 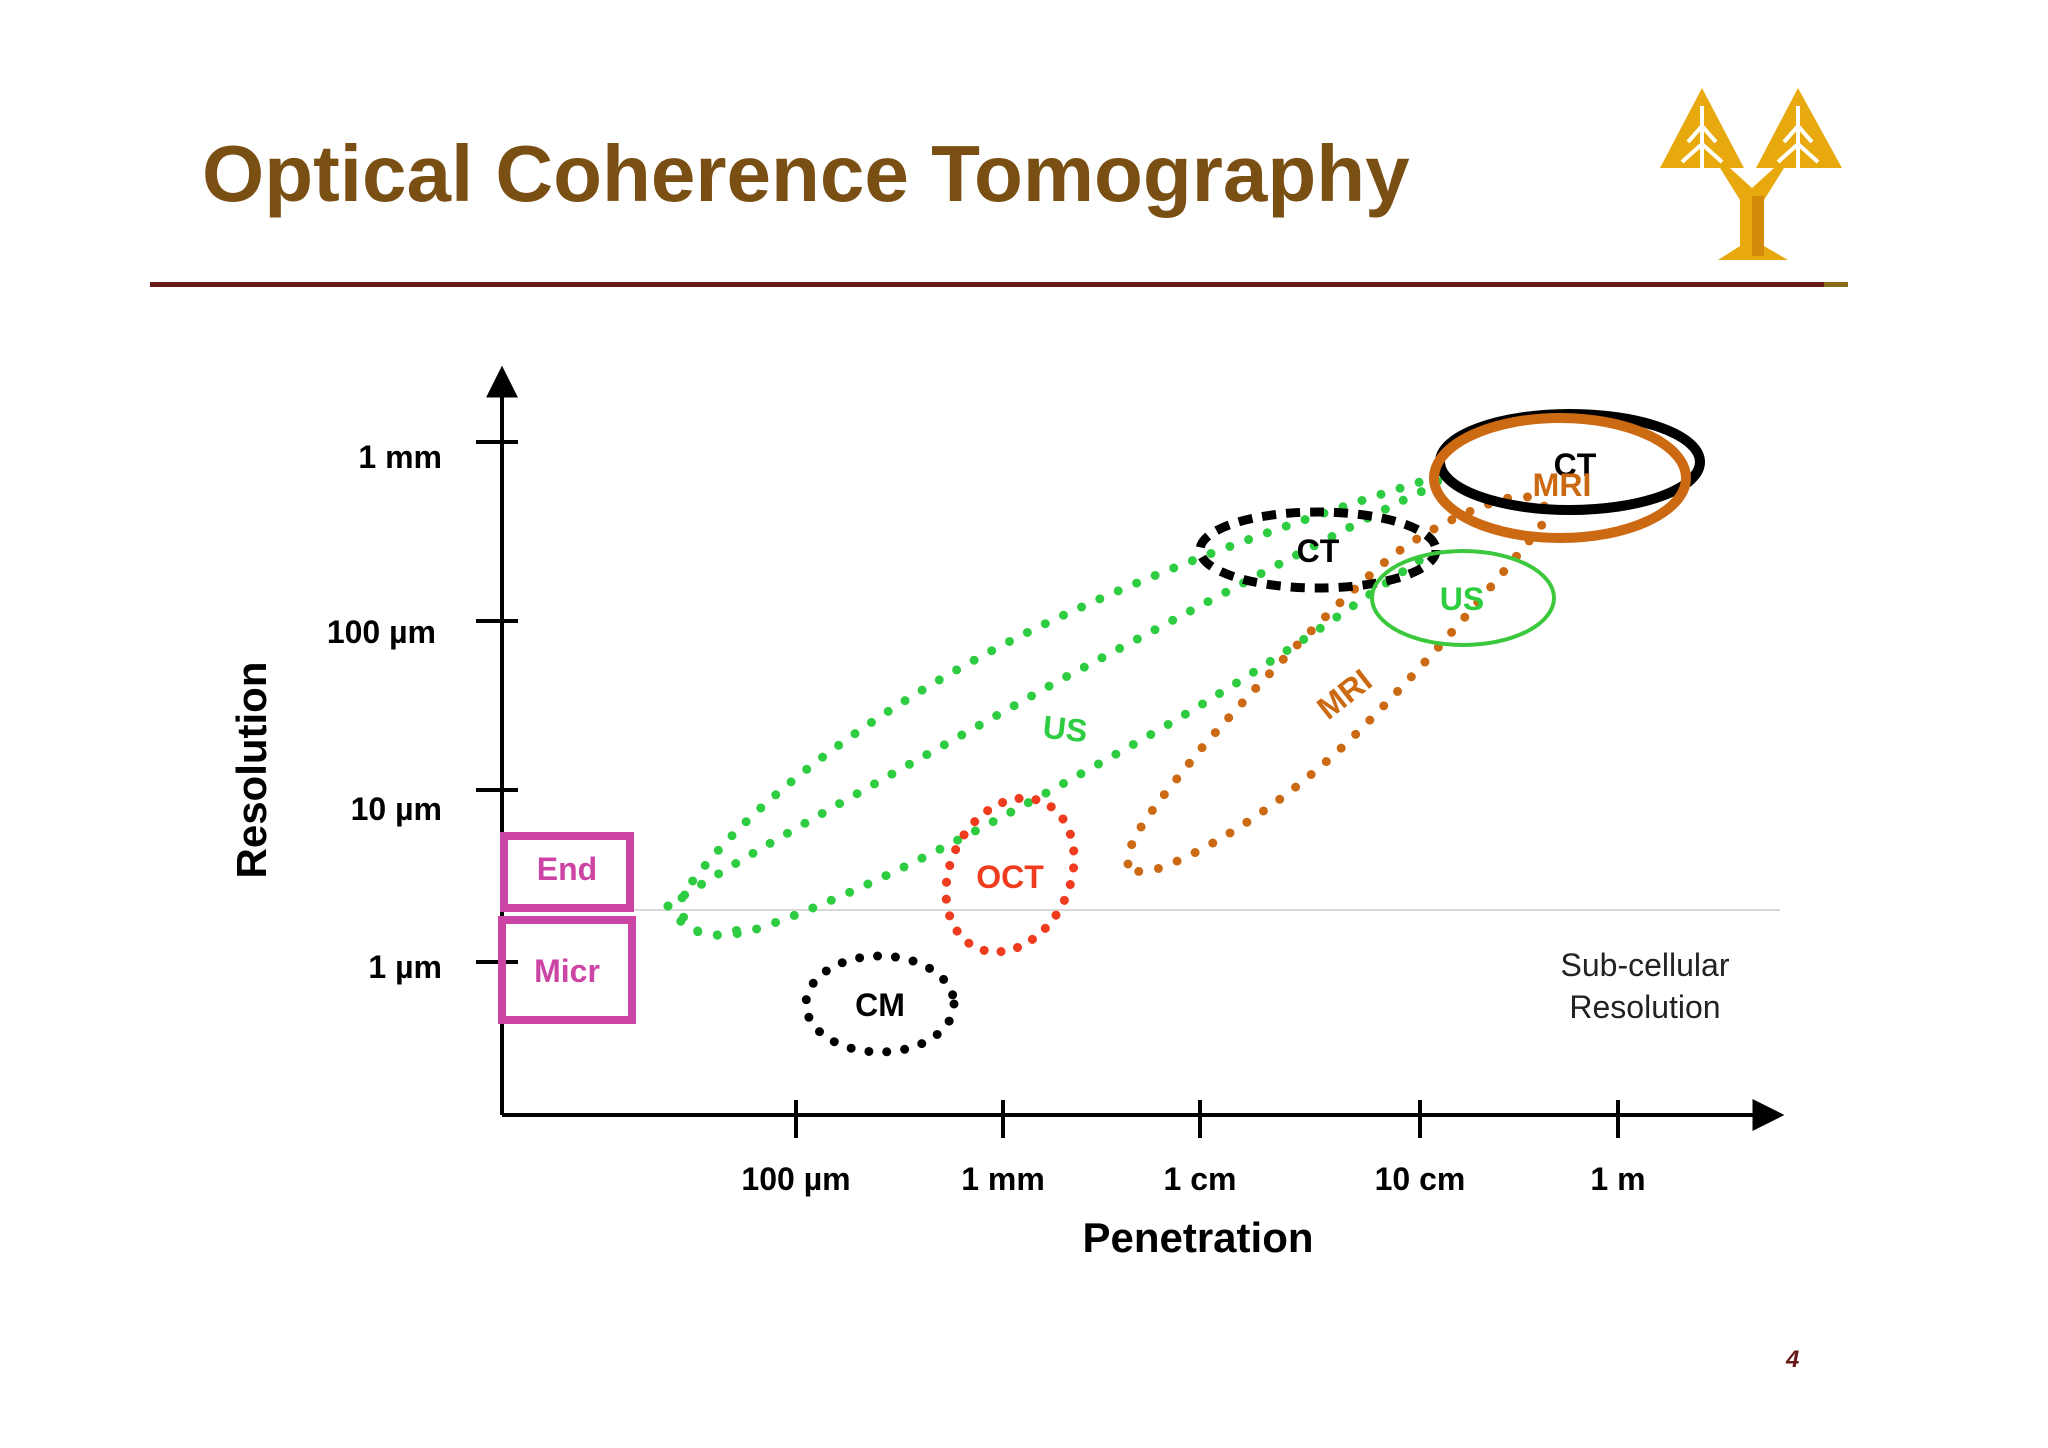 I want to click on y-ticks: 1 µm 10 µm 100 µm 1 mm, so click(x=422, y=712).